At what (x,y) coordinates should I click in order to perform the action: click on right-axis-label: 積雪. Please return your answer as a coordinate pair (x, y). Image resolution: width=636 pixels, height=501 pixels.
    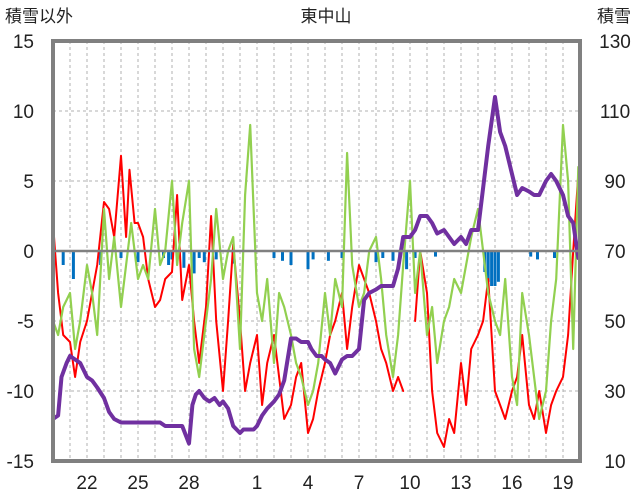
    Looking at the image, I should click on (614, 17).